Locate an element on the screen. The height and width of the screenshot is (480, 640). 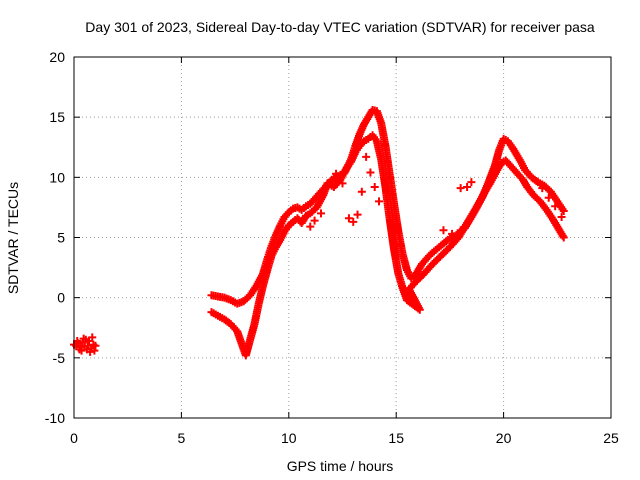
x-tick-label: 10 is located at coordinates (289, 438).